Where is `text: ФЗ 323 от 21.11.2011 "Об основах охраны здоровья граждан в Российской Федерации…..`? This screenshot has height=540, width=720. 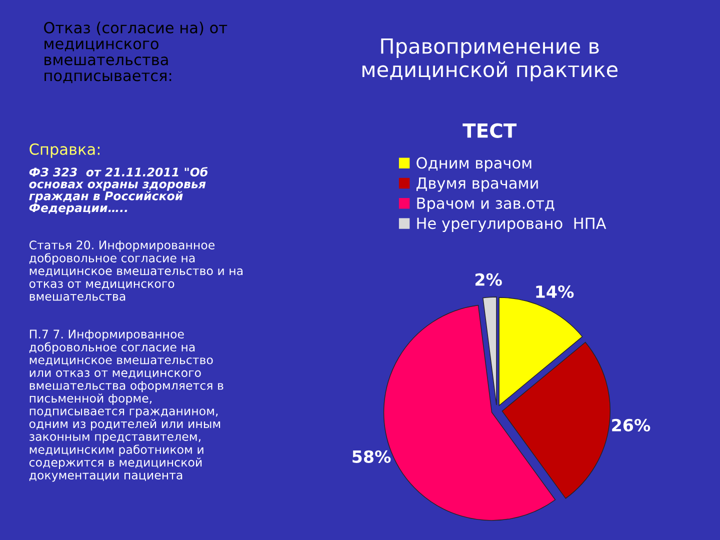
text: ФЗ 323 от 21.11.2011 "Об основах охраны здоровья граждан в Российской Федерации….. is located at coordinates (118, 190).